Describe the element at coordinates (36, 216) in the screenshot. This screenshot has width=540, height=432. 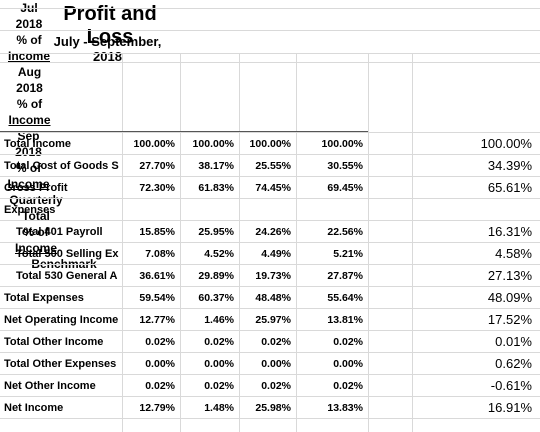
I see `column-header: Total` at that location.